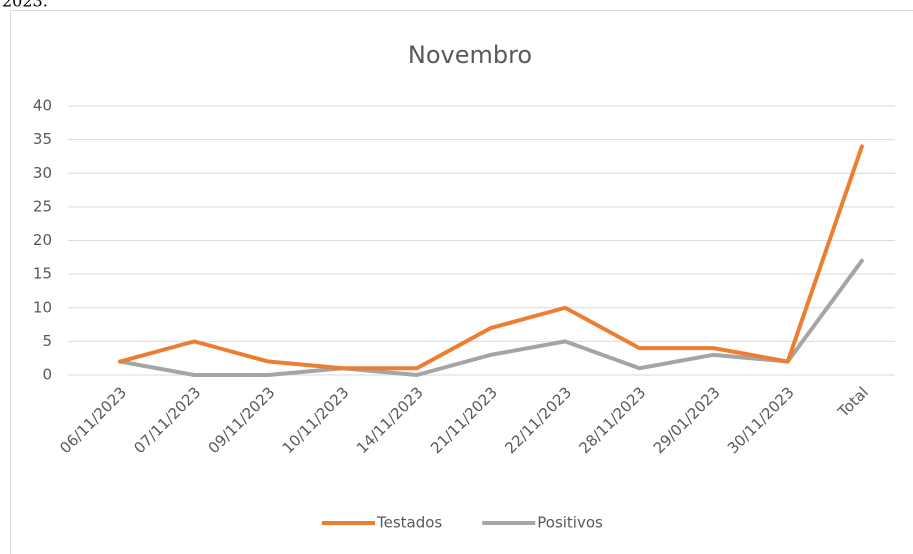 The image size is (913, 554). I want to click on x-tick-label: 06/11/2023, so click(93, 420).